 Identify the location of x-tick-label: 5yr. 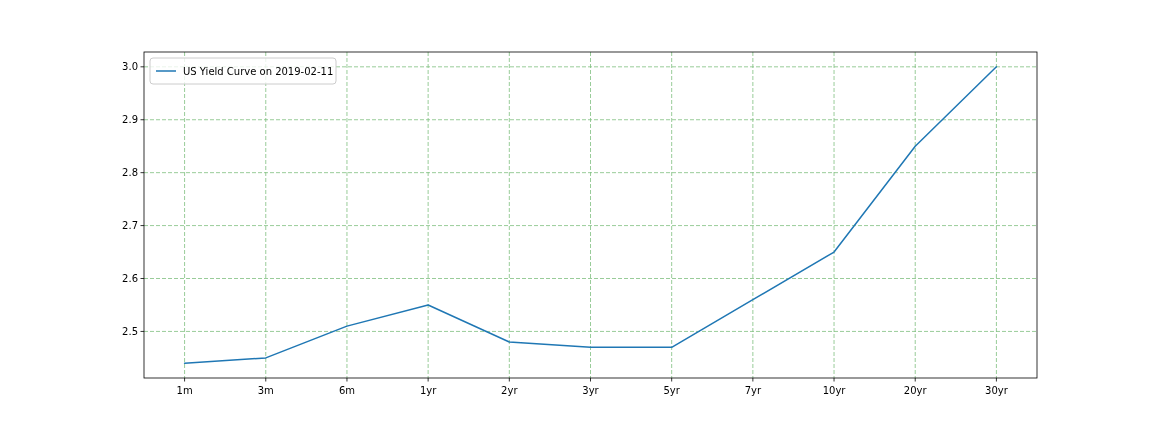
(672, 390).